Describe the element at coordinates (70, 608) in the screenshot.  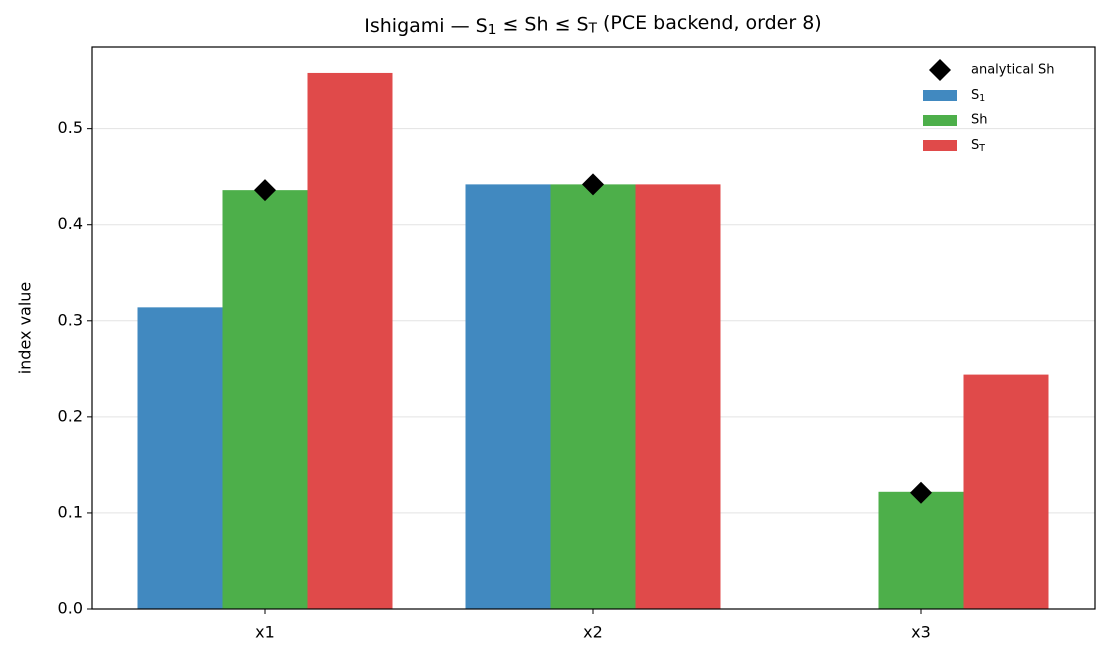
I see `y-tick-label: 0.0` at that location.